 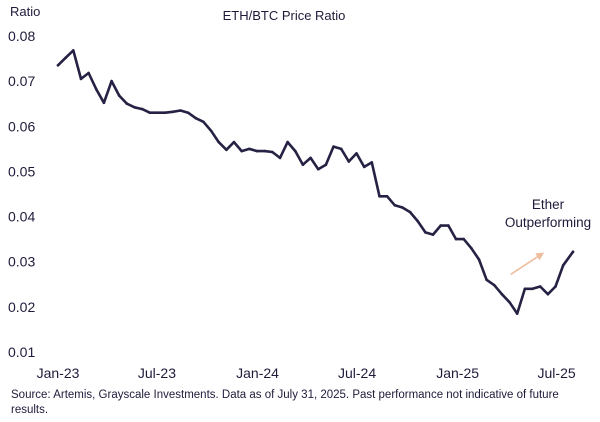 What do you see at coordinates (21, 171) in the screenshot?
I see `y-tick-label: 0.05` at bounding box center [21, 171].